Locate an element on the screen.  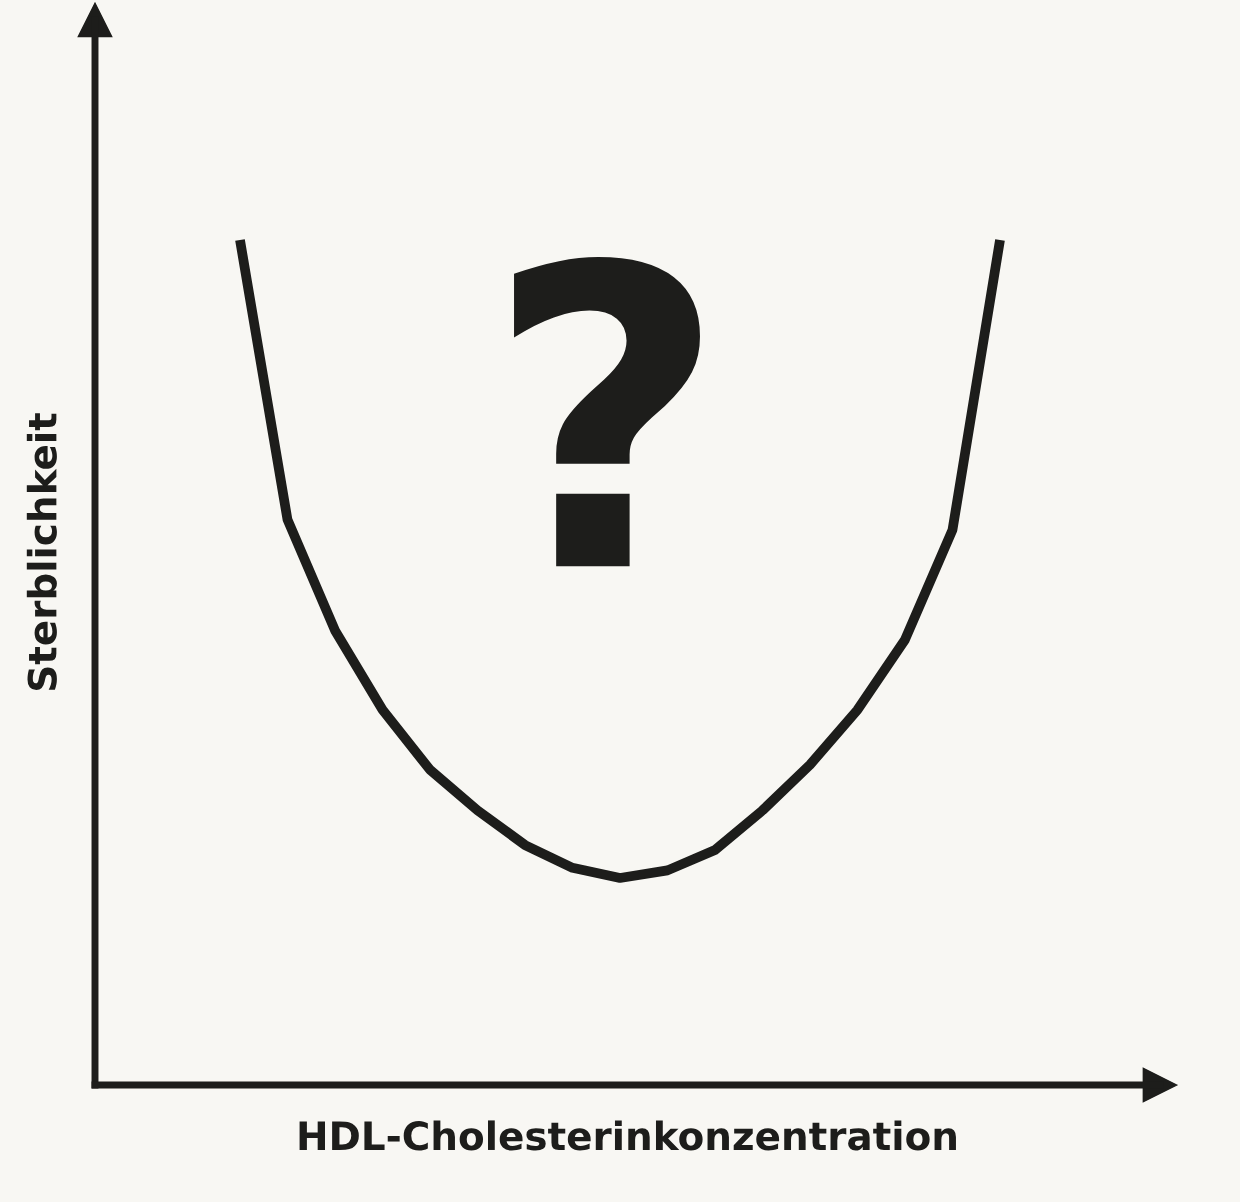
annotation: ? is located at coordinates (607, 412).